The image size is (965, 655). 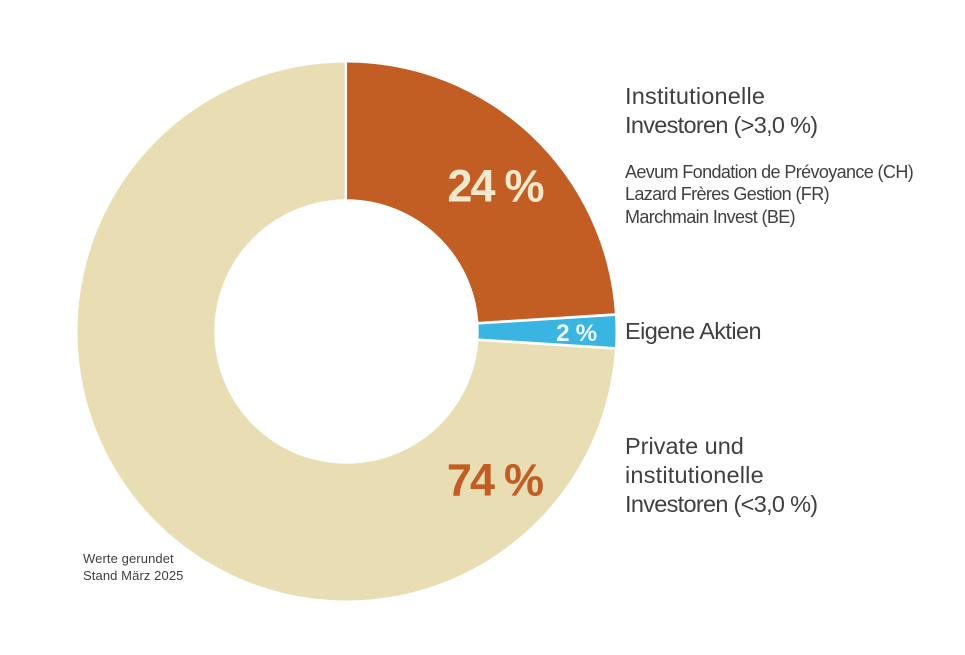 I want to click on svg-text: 2 %, so click(x=576, y=333).